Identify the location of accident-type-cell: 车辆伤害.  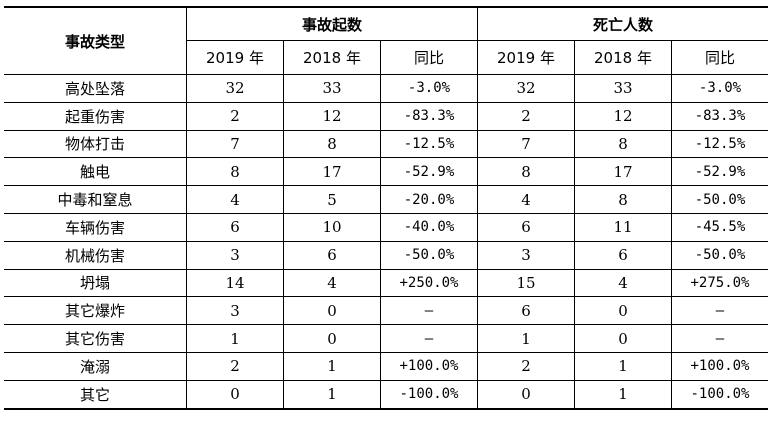
(95, 227).